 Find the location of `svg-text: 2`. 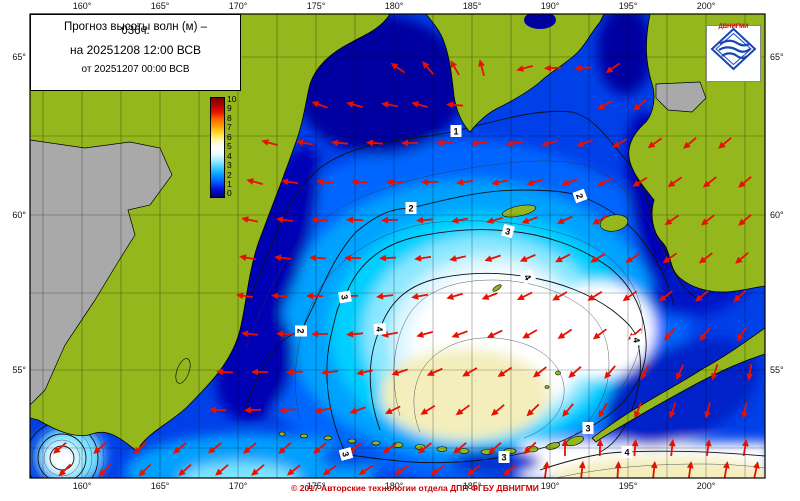

svg-text: 2 is located at coordinates (301, 330).